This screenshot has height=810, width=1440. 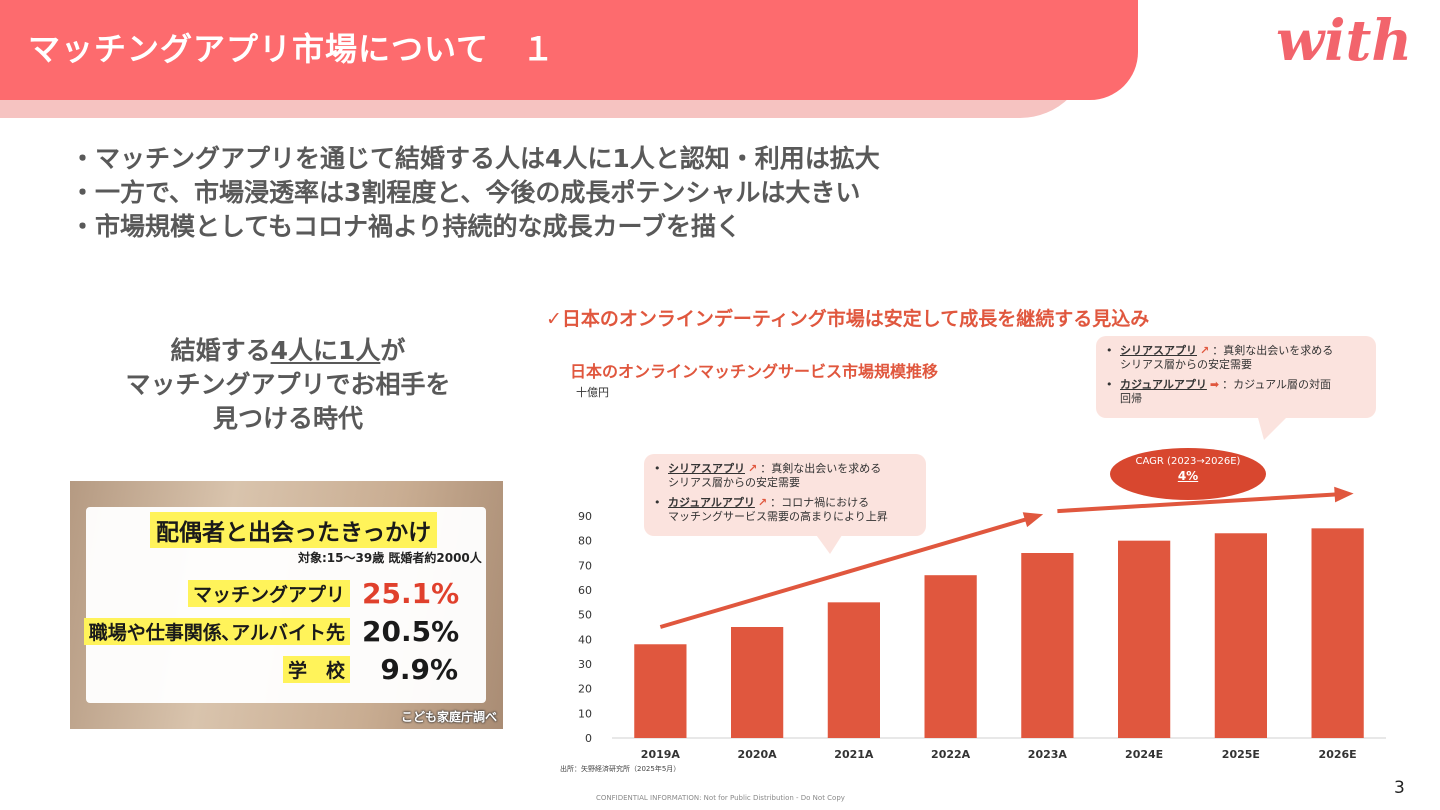 I want to click on cagr-value: 4%, so click(x=1188, y=476).